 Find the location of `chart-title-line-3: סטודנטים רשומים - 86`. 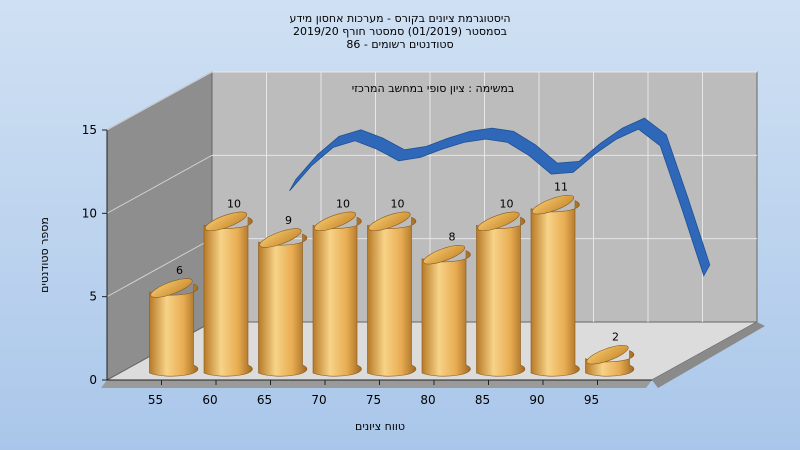

chart-title-line-3: סטודנטים רשומים - 86 is located at coordinates (399, 44).